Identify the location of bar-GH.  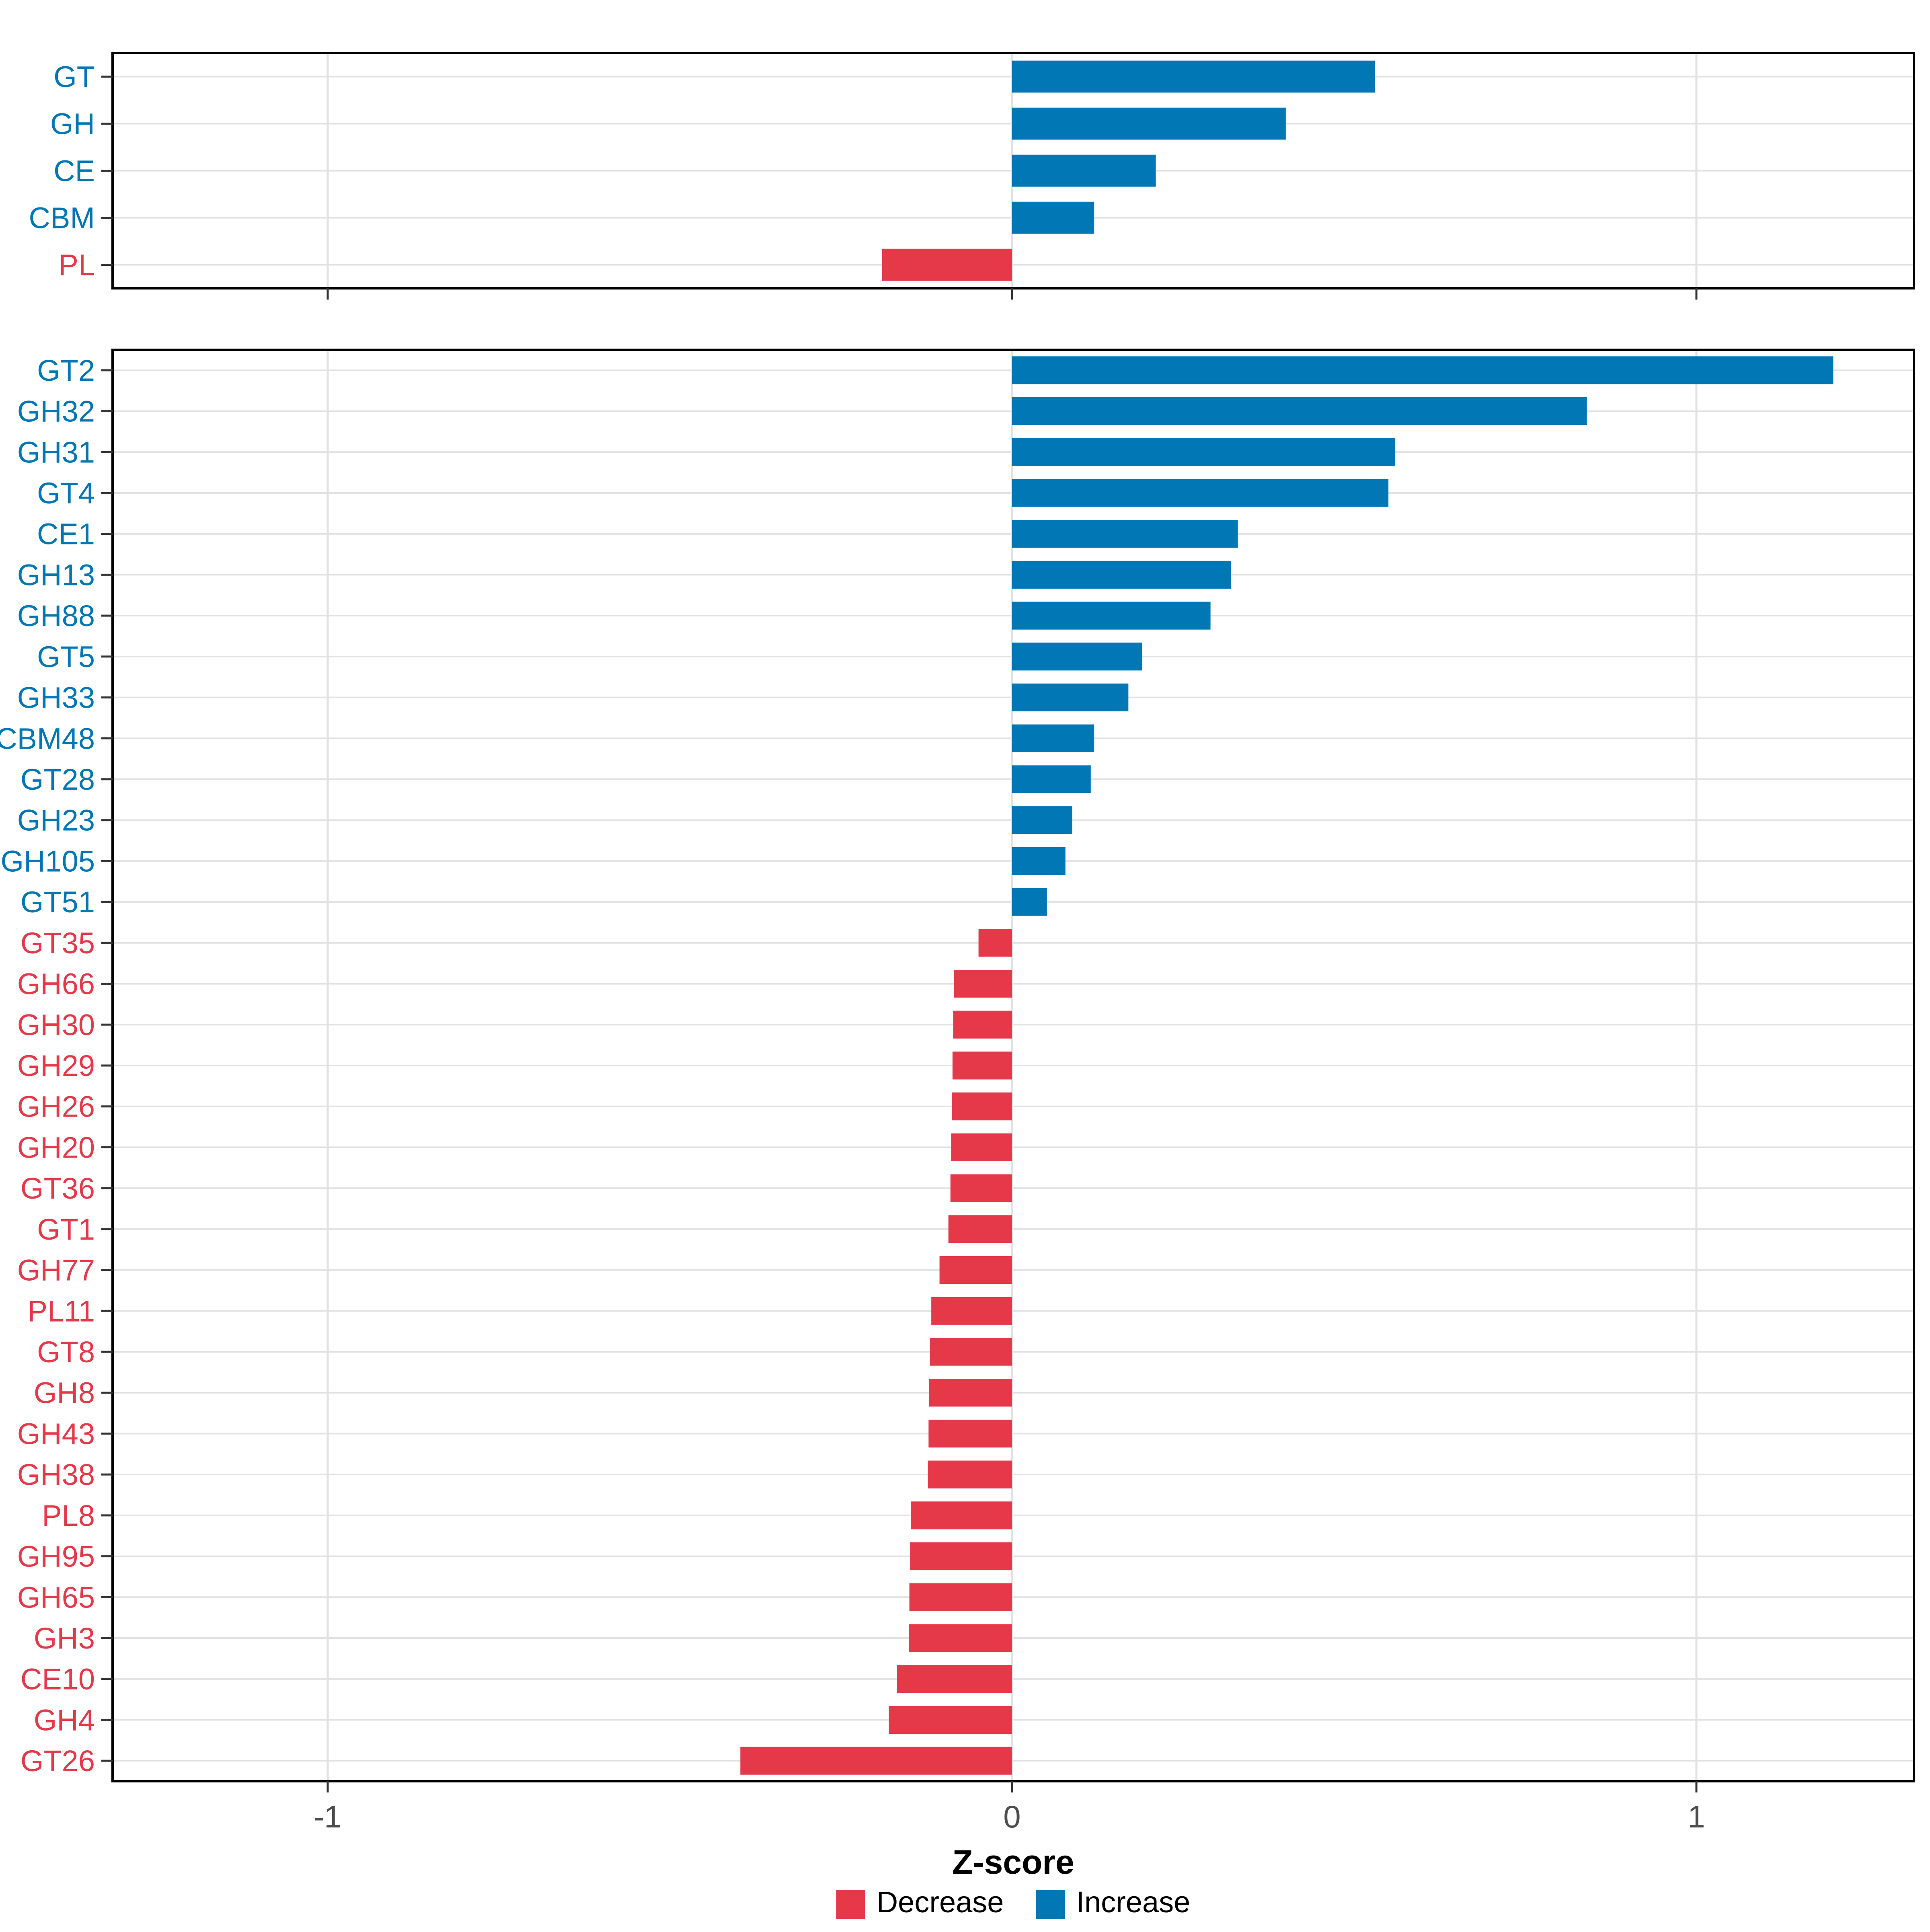
(1149, 123).